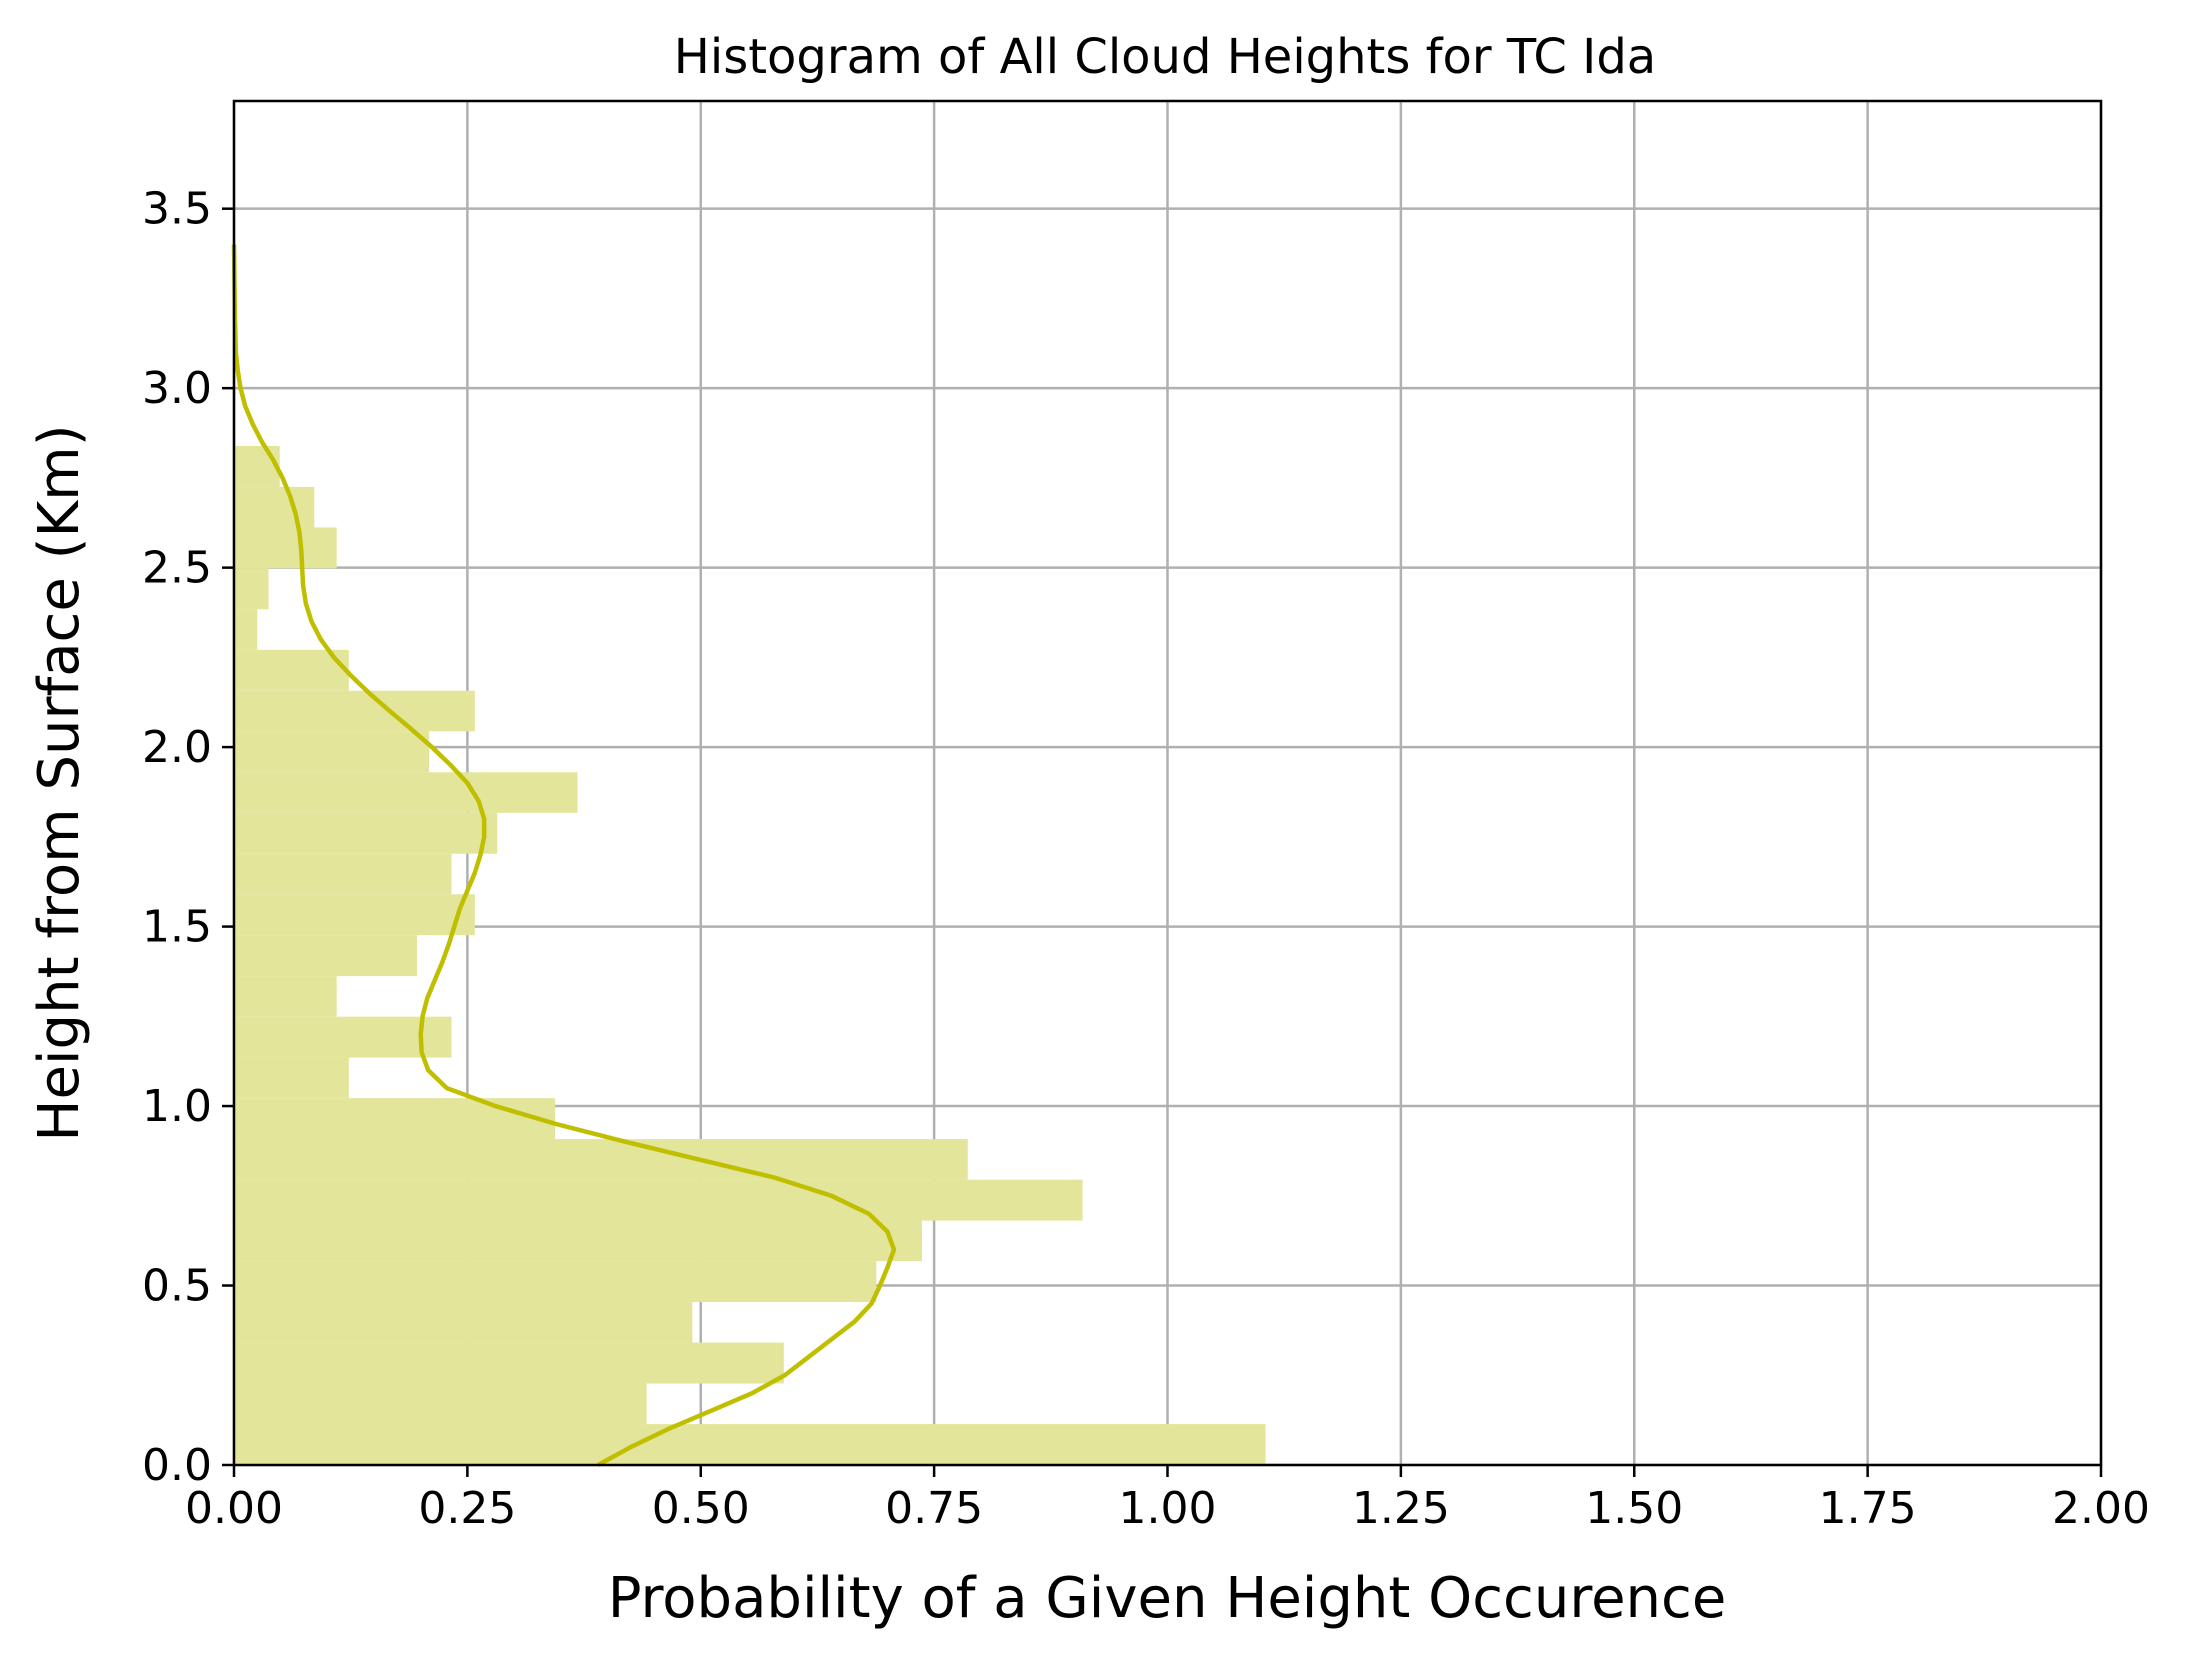 The height and width of the screenshot is (1655, 2187). I want to click on y-tick-label: 2.0, so click(177, 747).